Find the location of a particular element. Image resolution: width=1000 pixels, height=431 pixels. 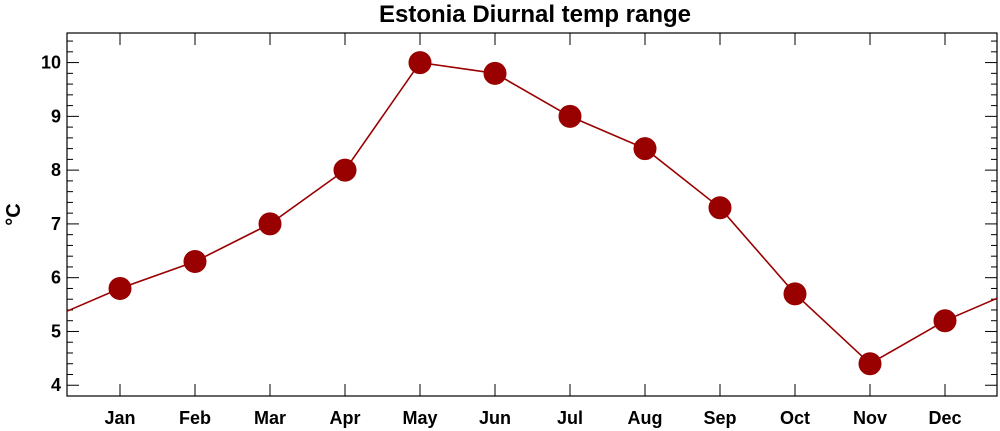

x-tick-label: Dec is located at coordinates (944, 418).